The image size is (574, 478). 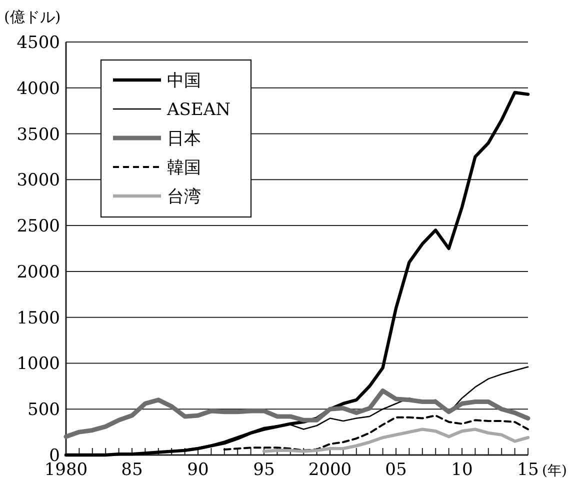 I want to click on y-tick-label: 4500, so click(x=38, y=43).